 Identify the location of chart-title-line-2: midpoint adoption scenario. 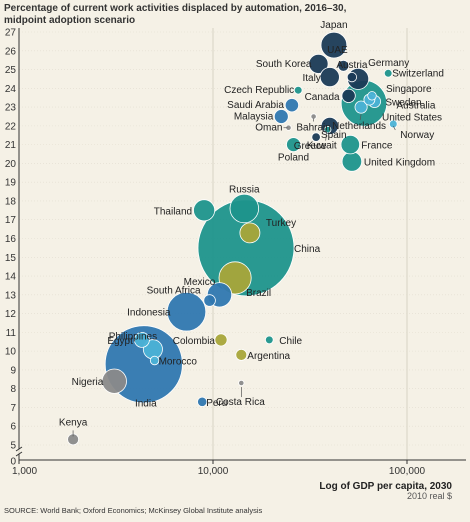
(70, 20).